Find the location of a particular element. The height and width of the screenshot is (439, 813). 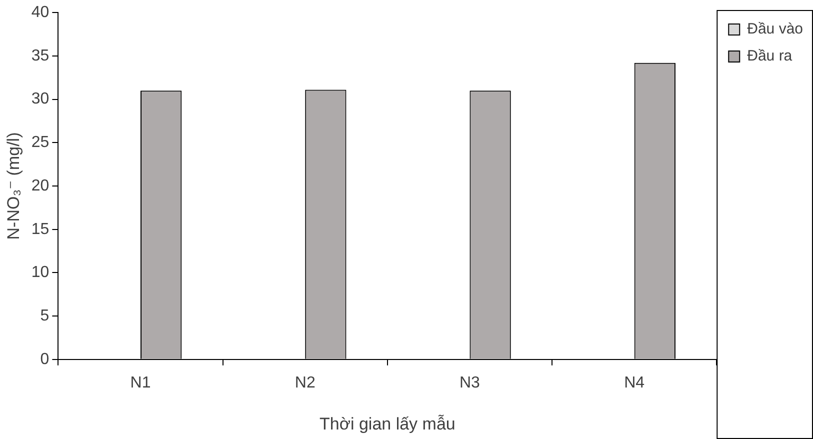

x-tick-label: N1 is located at coordinates (140, 383).